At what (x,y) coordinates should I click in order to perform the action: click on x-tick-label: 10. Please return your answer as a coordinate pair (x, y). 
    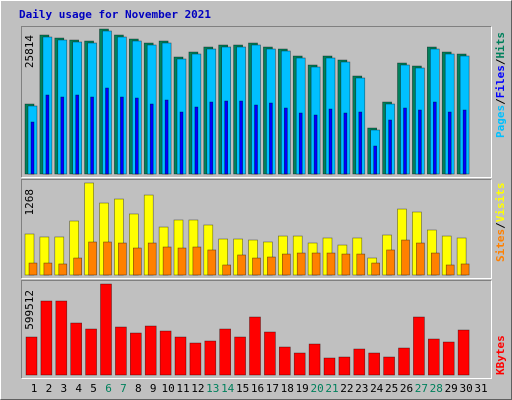
    Looking at the image, I should click on (167, 388).